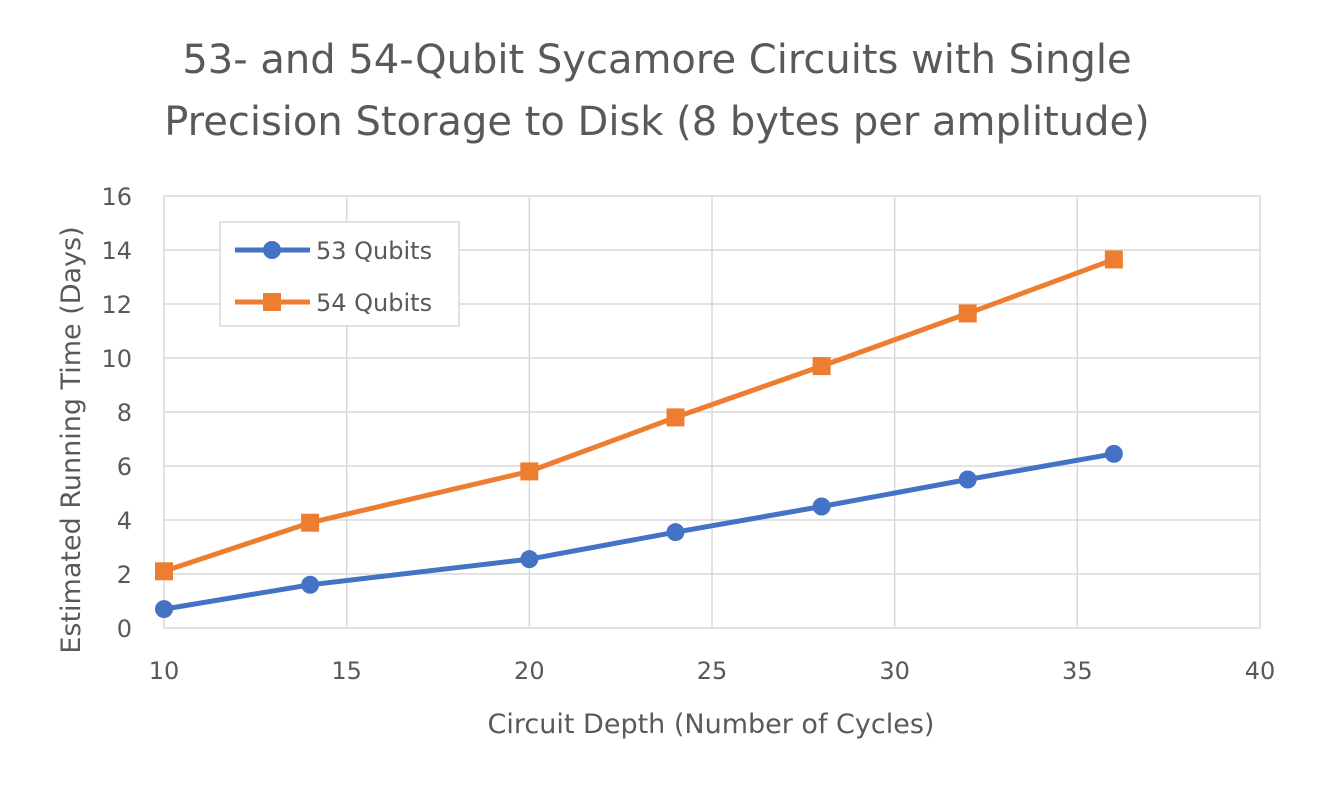  Describe the element at coordinates (116, 251) in the screenshot. I see `y-tick-label: 14` at that location.